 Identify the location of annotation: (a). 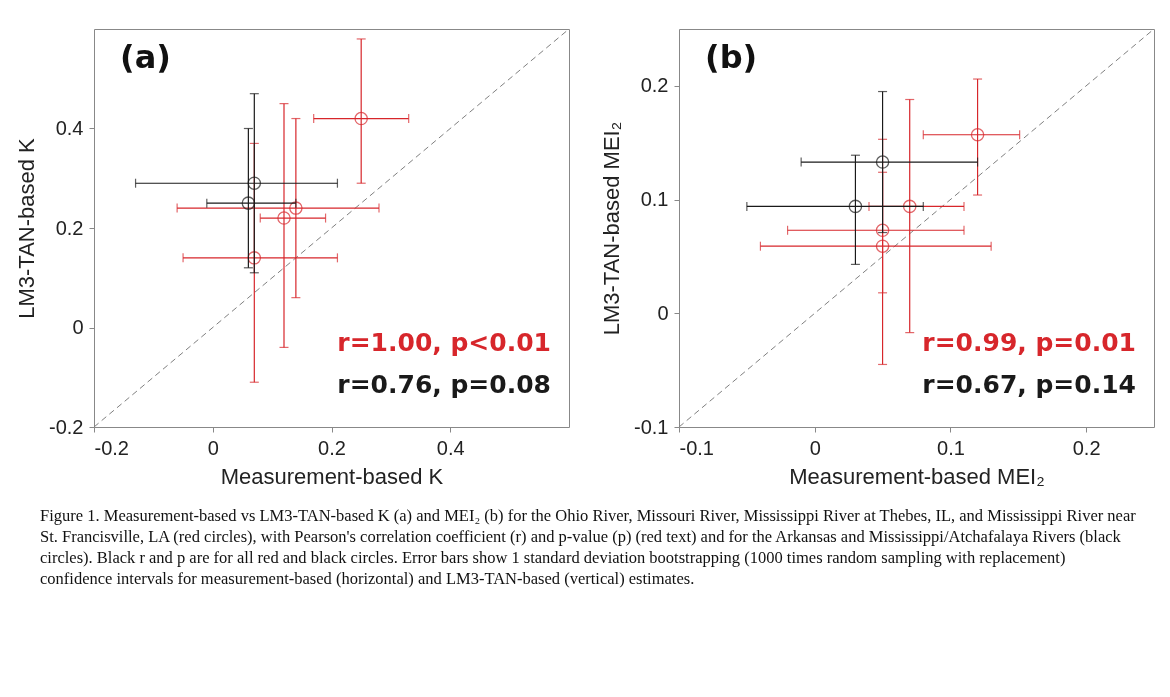
(145, 57).